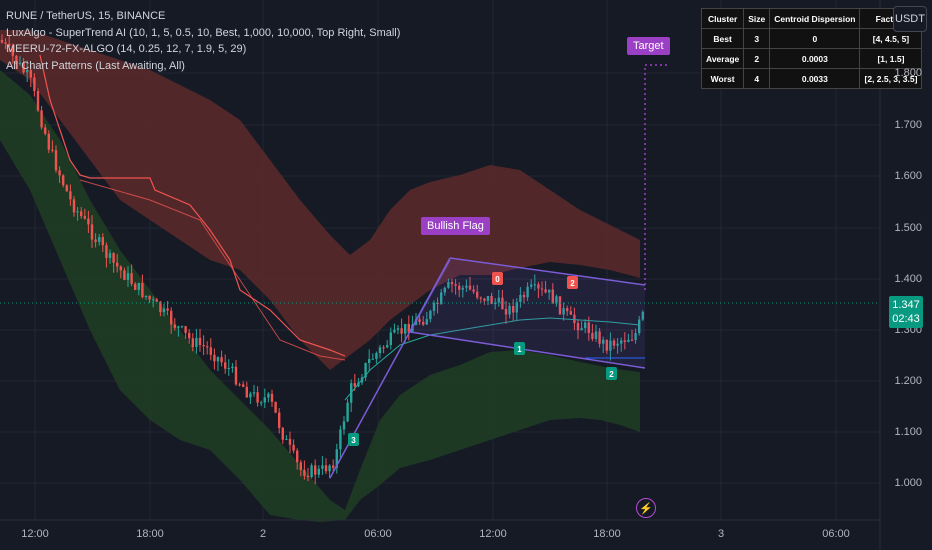  I want to click on time-tick: 18:00, so click(150, 534).